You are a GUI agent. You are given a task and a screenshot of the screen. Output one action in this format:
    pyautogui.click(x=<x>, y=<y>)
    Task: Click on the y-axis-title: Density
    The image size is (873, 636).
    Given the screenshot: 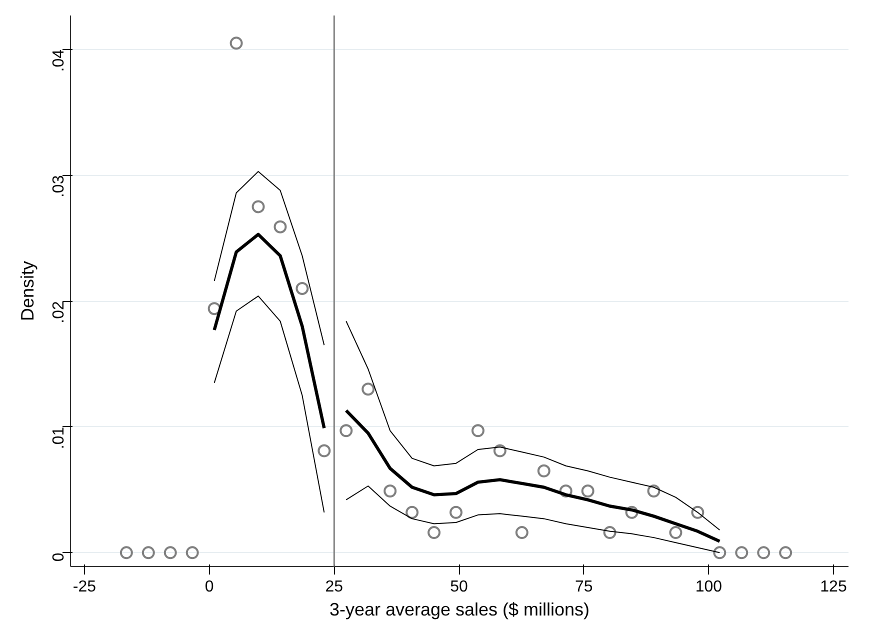 What is the action you would take?
    pyautogui.click(x=28, y=291)
    